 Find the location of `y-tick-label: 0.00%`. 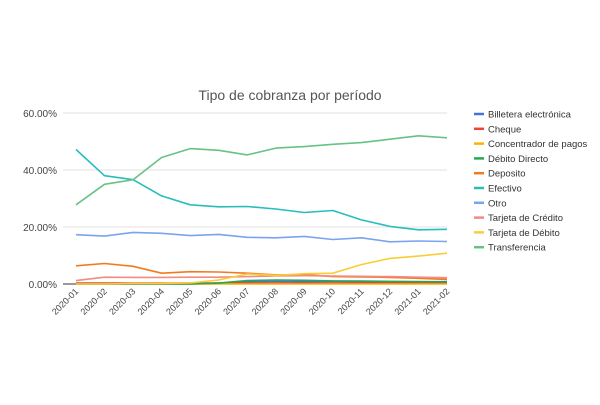

y-tick-label: 0.00% is located at coordinates (43, 285).